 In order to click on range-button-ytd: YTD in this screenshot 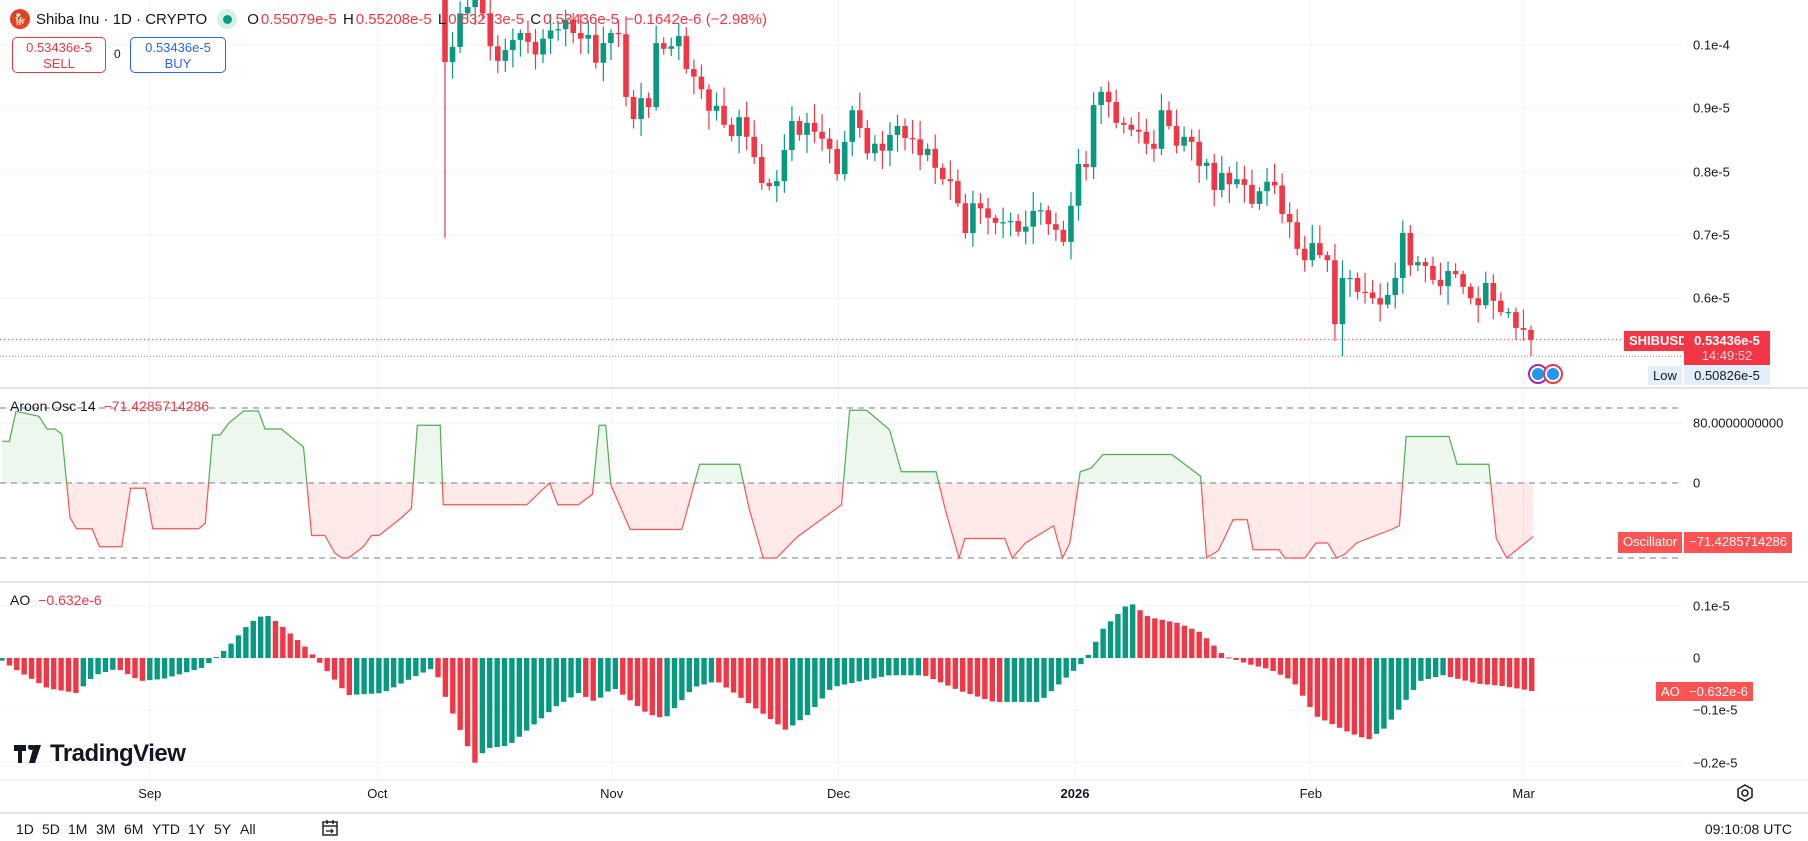, I will do `click(166, 829)`.